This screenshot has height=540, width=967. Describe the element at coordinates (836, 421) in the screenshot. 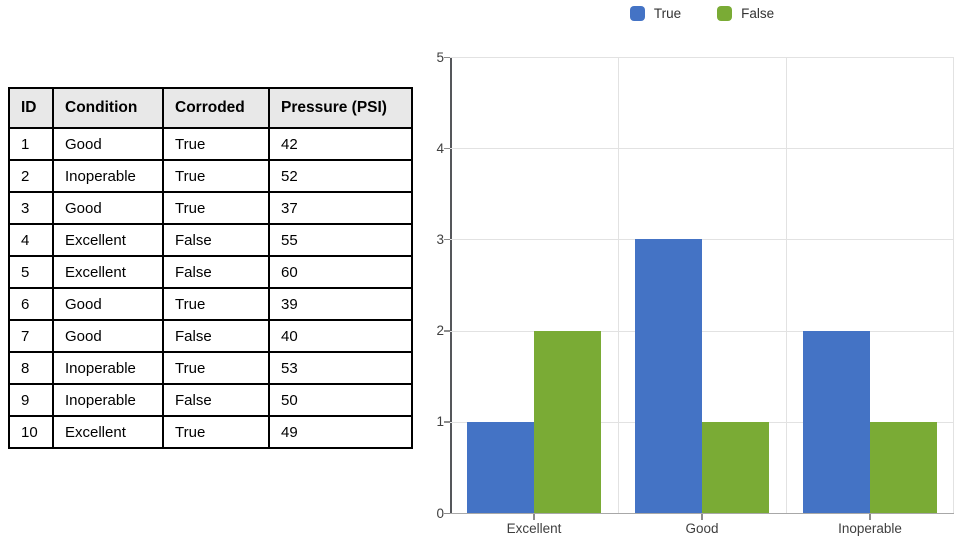

I see `bar-inoperable-true` at that location.